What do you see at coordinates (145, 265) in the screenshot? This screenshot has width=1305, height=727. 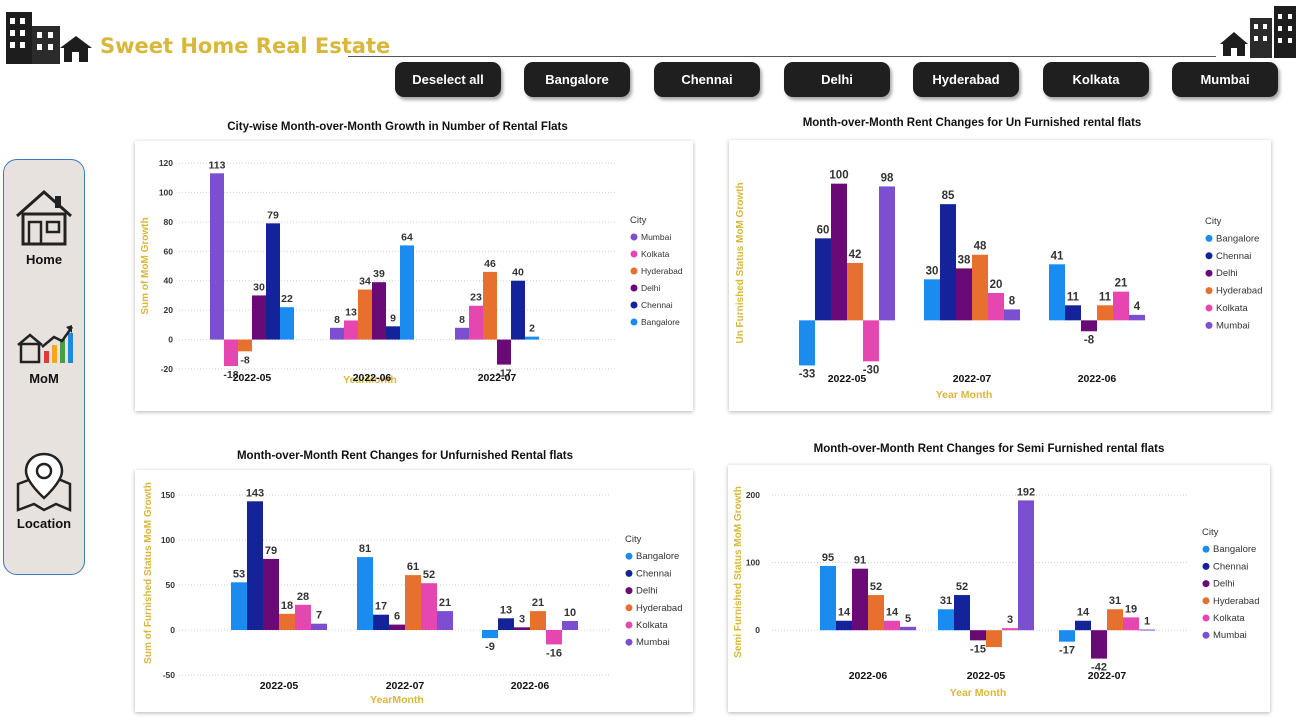 I see `y-axis-title: Sum of MoM Growth` at bounding box center [145, 265].